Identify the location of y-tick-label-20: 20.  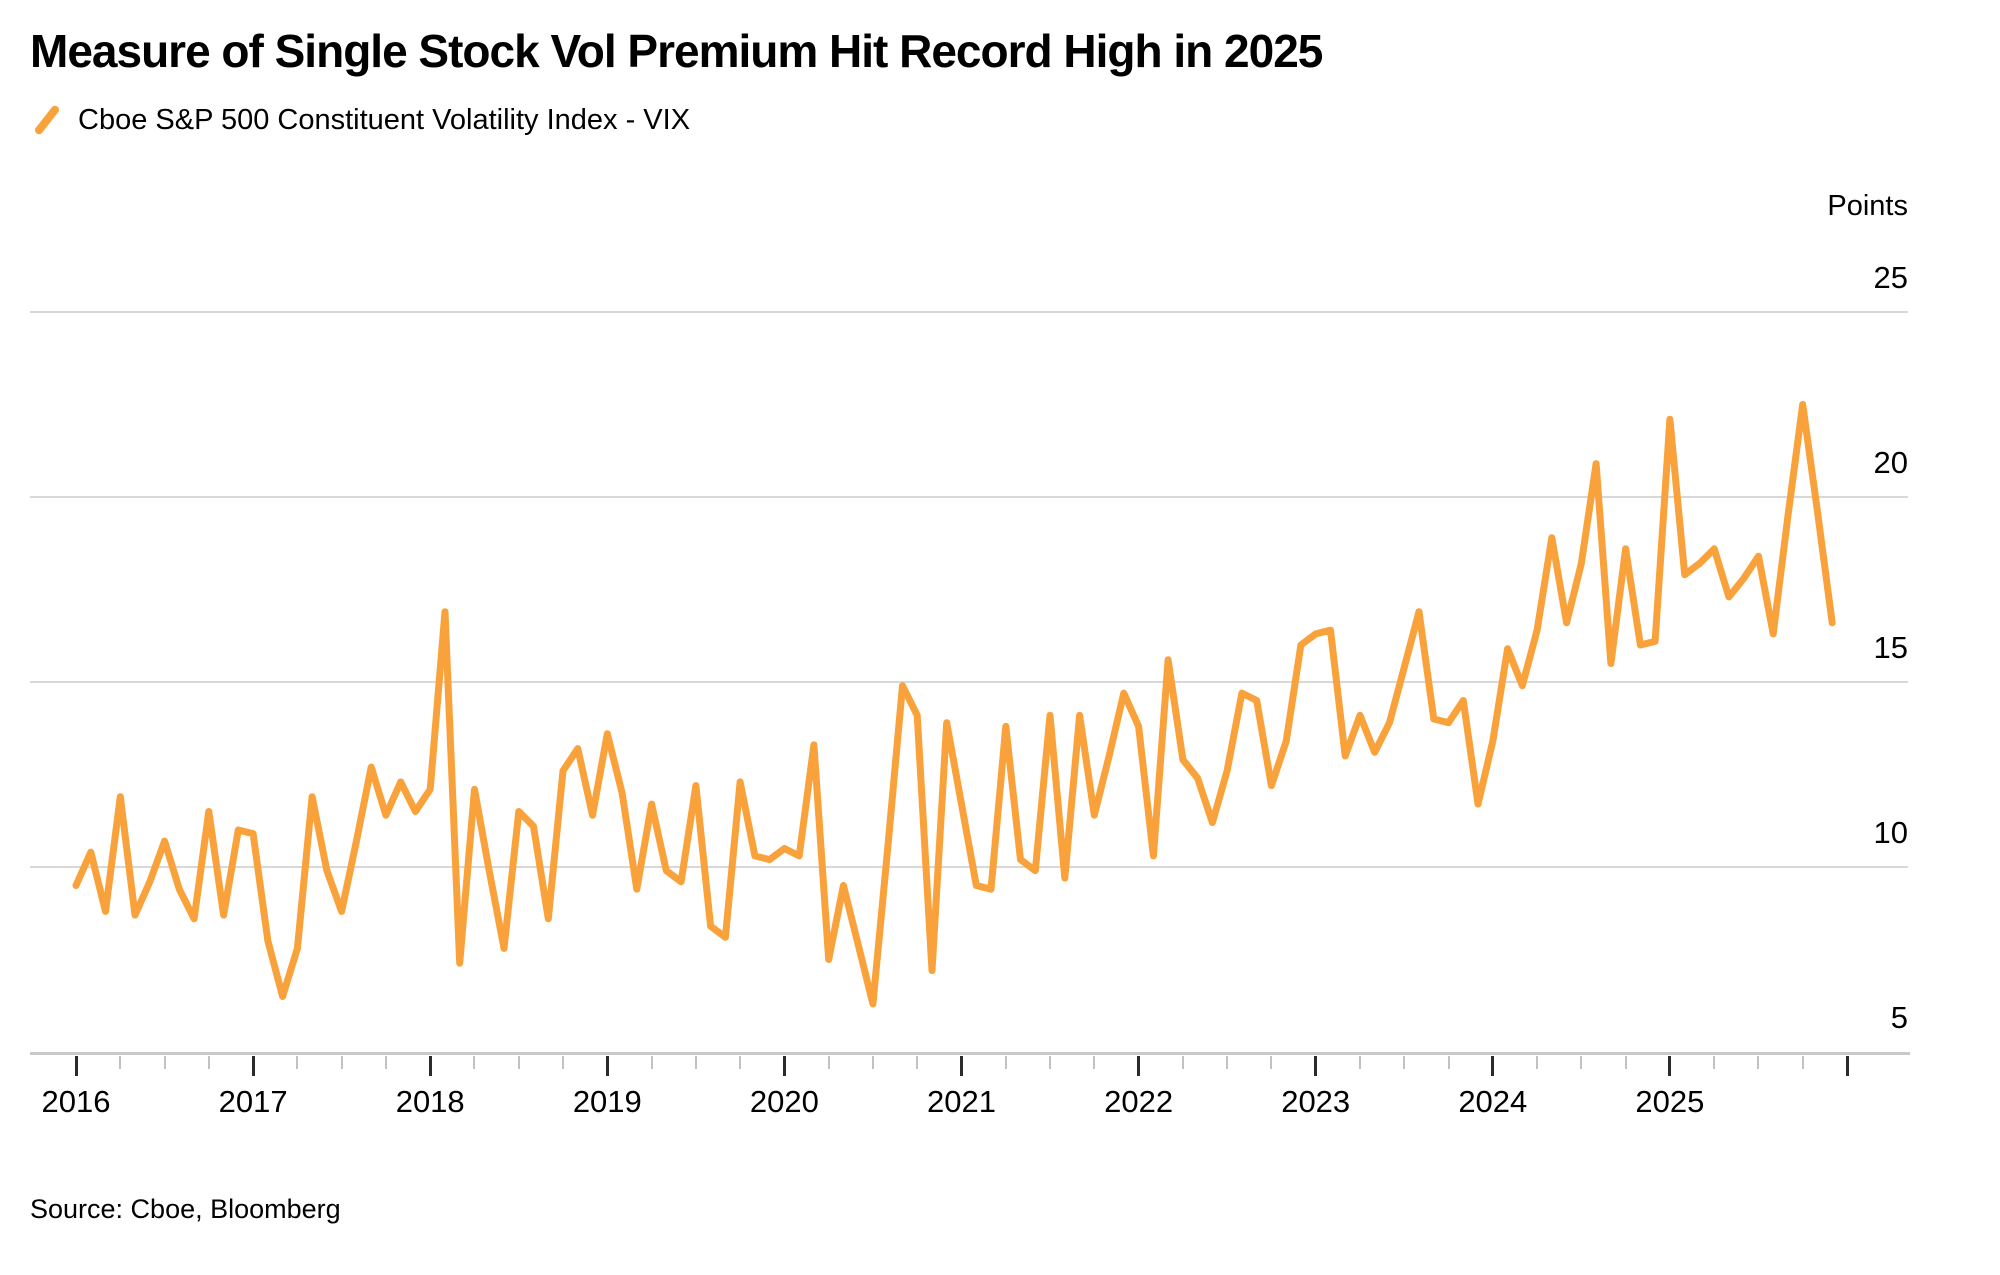
(1890, 462).